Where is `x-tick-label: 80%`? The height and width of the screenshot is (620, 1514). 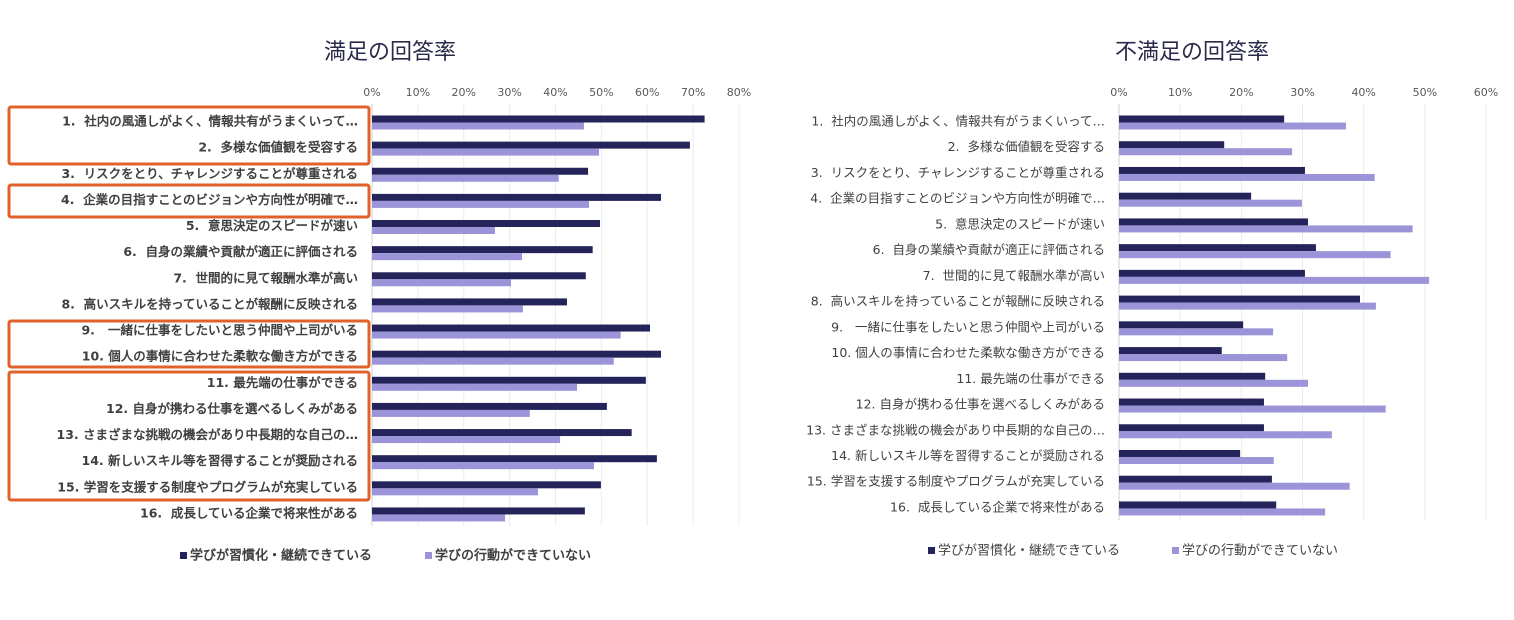
x-tick-label: 80% is located at coordinates (739, 92).